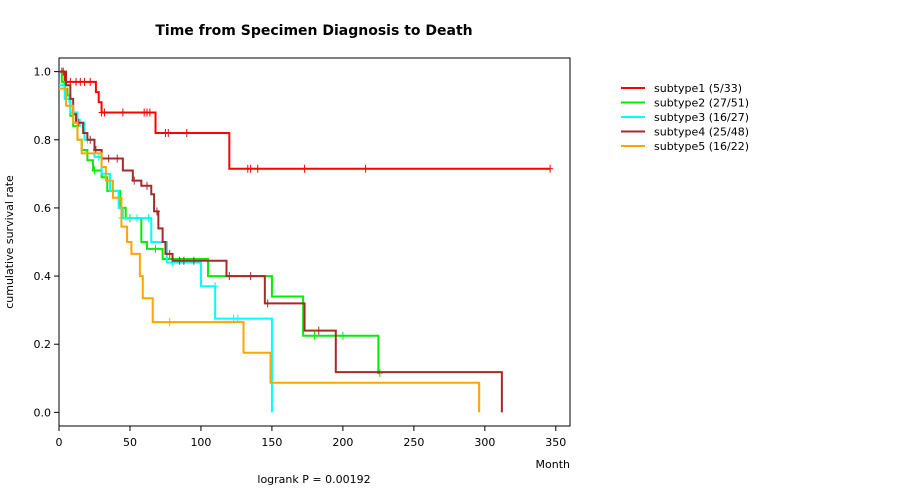 The width and height of the screenshot is (900, 500). Describe the element at coordinates (43, 208) in the screenshot. I see `y-tick-label: 0.6` at that location.